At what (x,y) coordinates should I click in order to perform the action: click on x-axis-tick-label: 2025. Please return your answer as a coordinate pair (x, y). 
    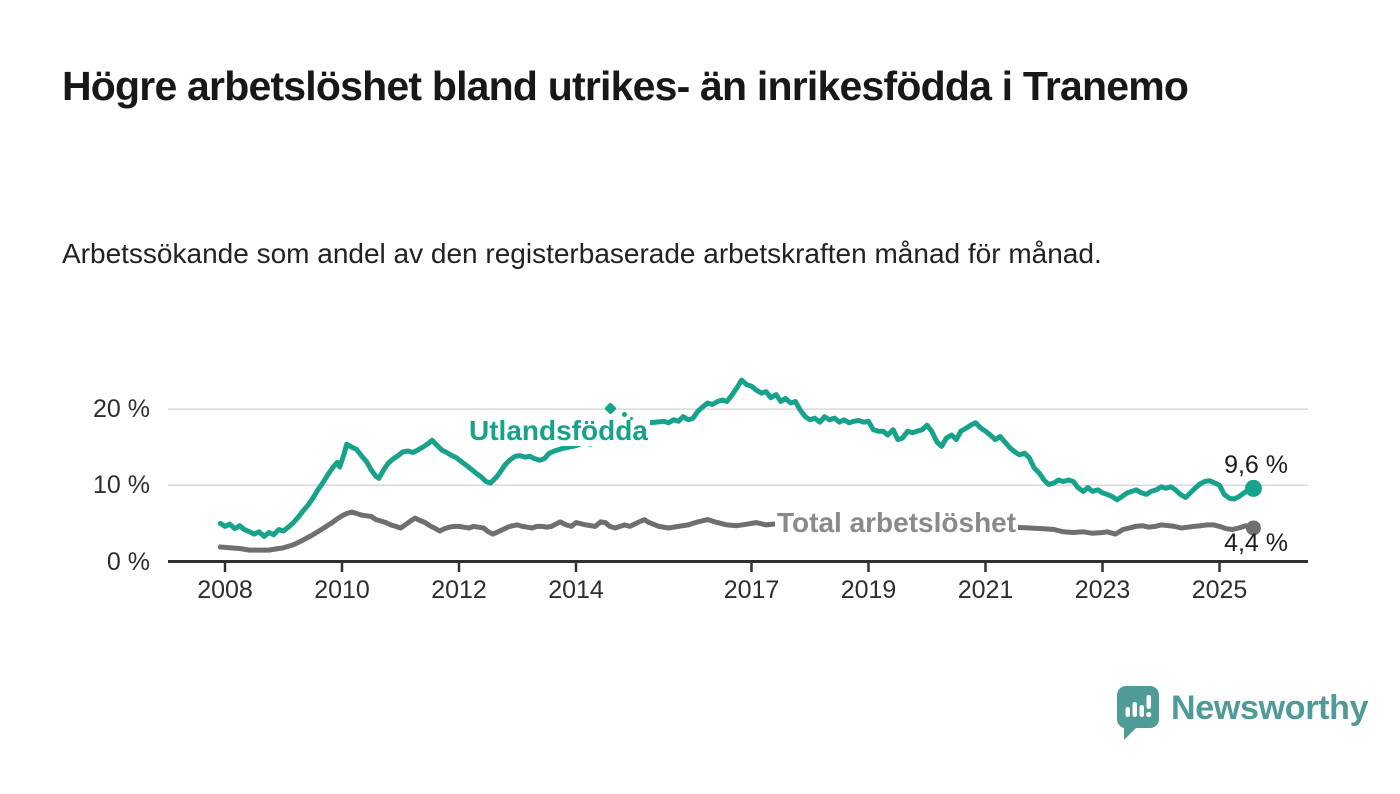
    Looking at the image, I should click on (1219, 590).